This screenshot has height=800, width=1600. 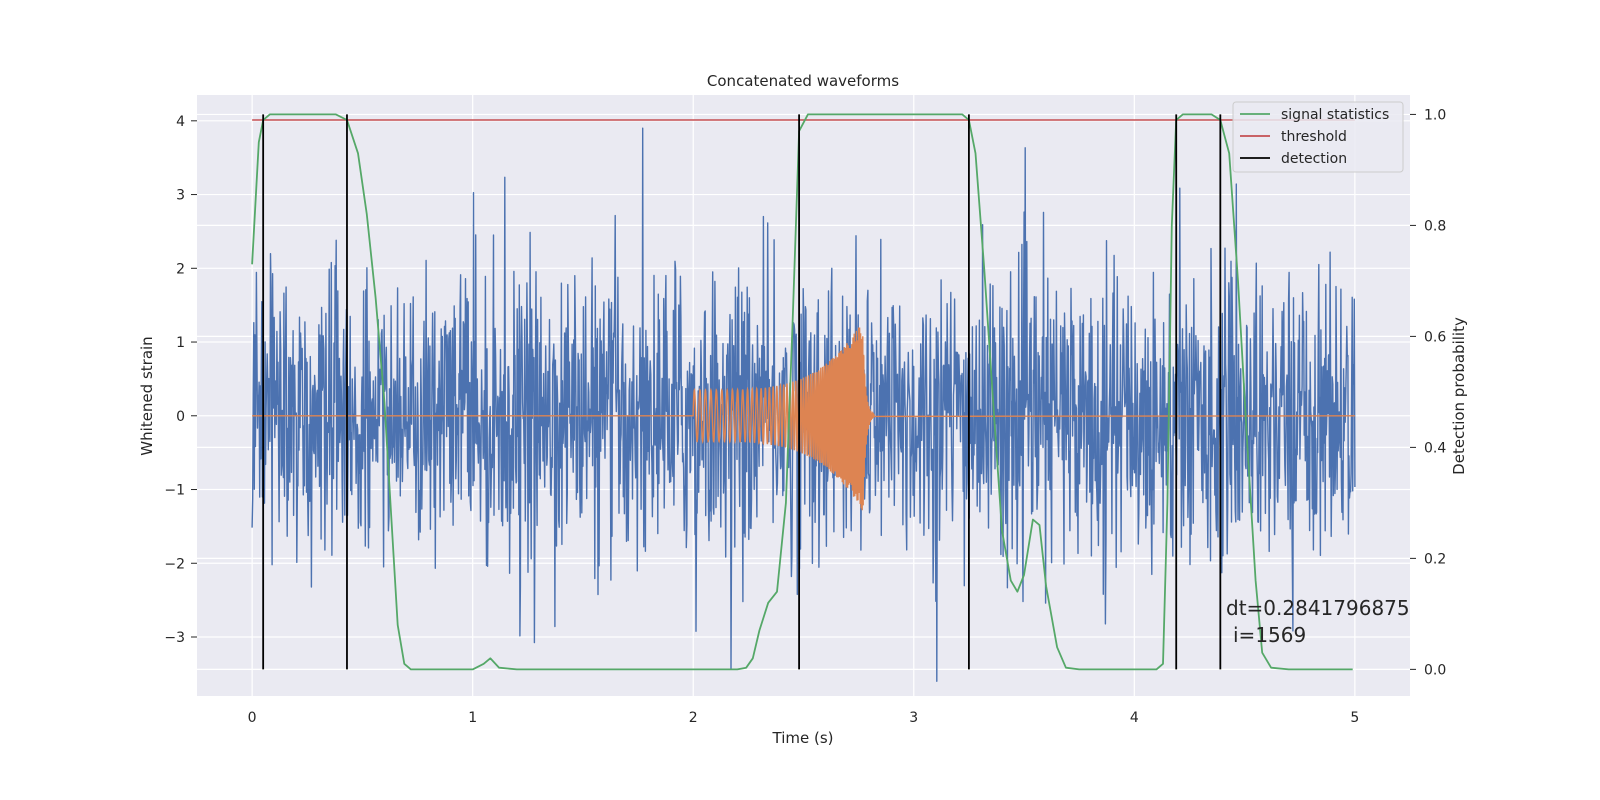 I want to click on y-tick-label: 0, so click(x=180, y=417).